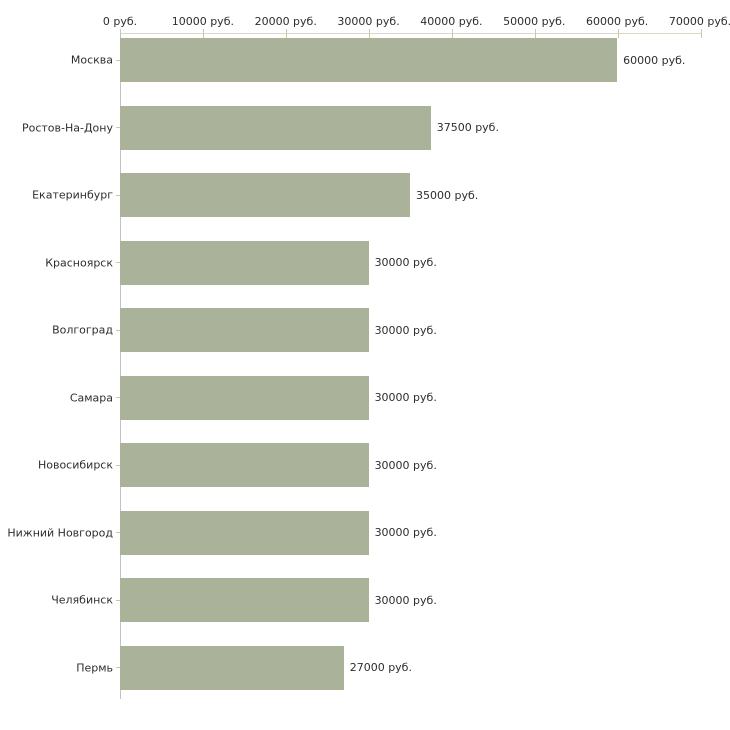 Image resolution: width=730 pixels, height=730 pixels. Describe the element at coordinates (79, 262) in the screenshot. I see `category-label: Красноярск` at that location.